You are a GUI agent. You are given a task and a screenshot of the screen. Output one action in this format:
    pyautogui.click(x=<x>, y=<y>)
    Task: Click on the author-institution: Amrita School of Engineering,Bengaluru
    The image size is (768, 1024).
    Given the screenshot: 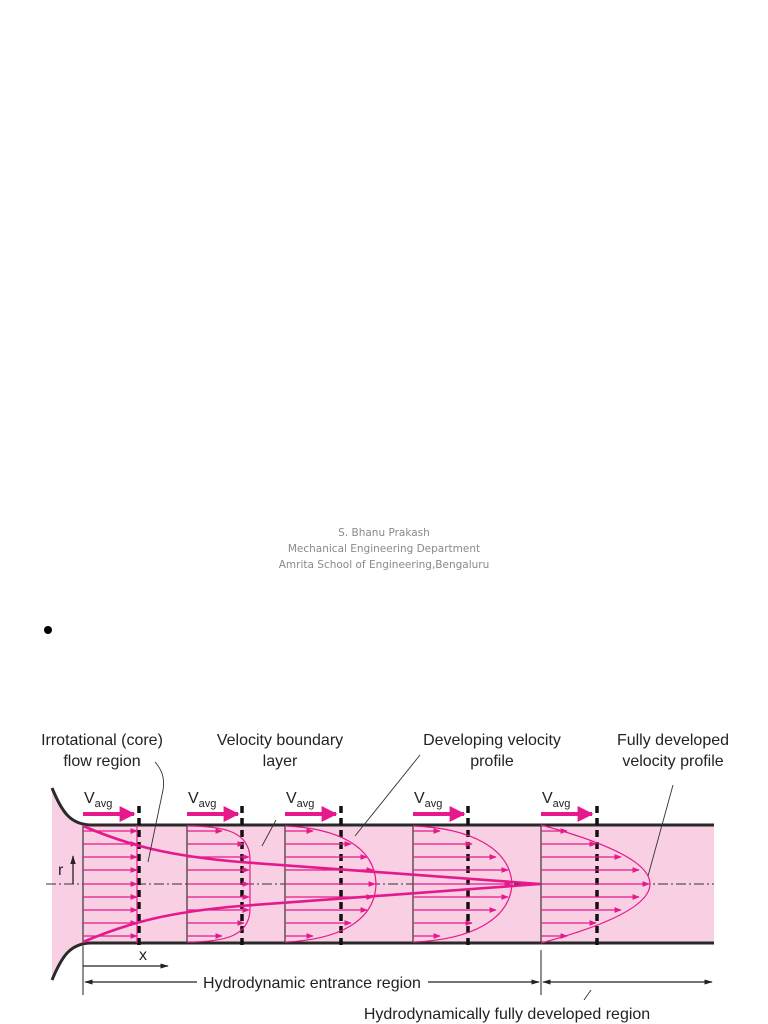 What is the action you would take?
    pyautogui.click(x=384, y=565)
    